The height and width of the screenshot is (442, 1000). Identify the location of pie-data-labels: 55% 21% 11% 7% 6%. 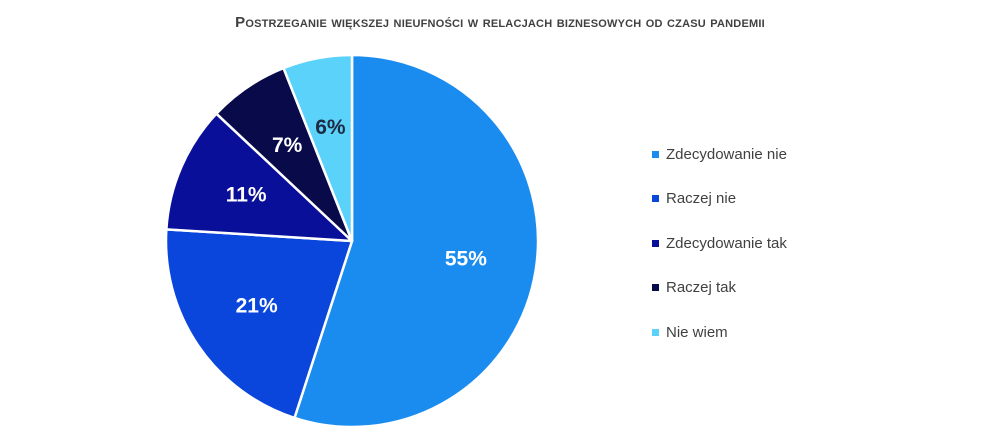
(357, 216).